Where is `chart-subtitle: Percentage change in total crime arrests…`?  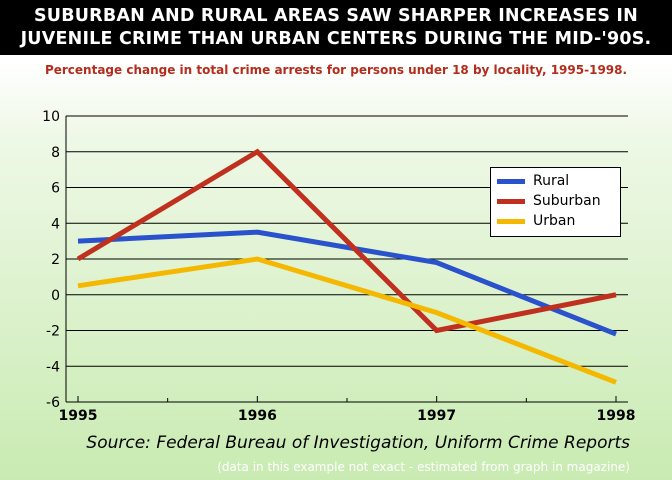 chart-subtitle: Percentage change in total crime arrests… is located at coordinates (336, 70).